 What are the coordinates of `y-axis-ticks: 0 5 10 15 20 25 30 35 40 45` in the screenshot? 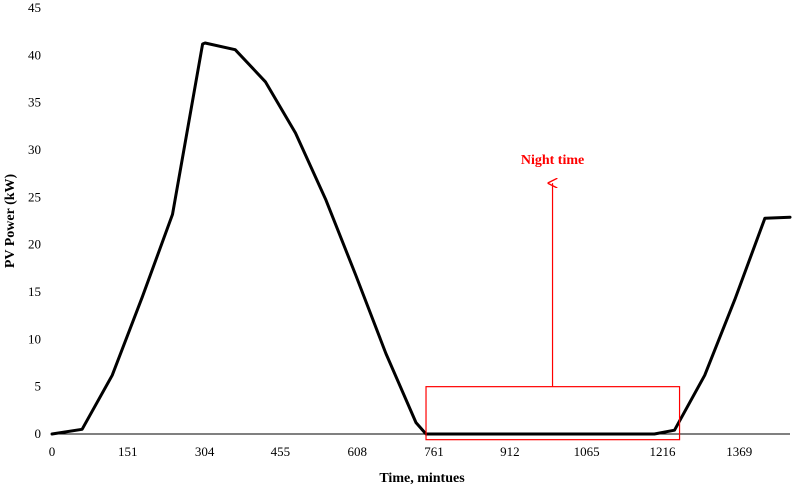 It's located at (34, 220).